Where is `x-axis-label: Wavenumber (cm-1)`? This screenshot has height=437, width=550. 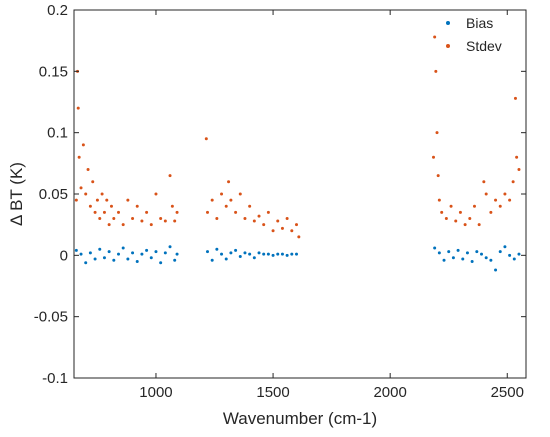 x-axis-label: Wavenumber (cm-1) is located at coordinates (300, 418).